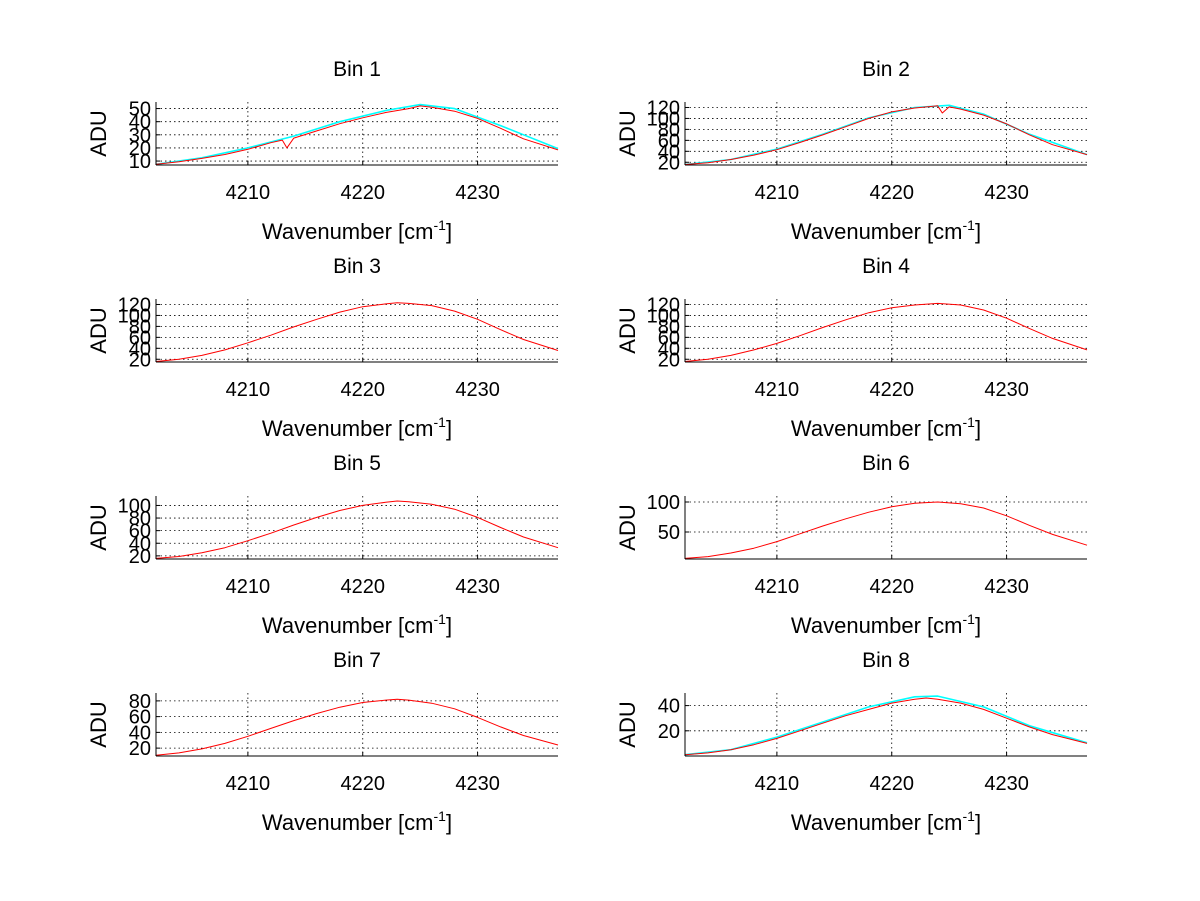 The width and height of the screenshot is (1200, 901). I want to click on subplot-title: Bin 4, so click(886, 266).